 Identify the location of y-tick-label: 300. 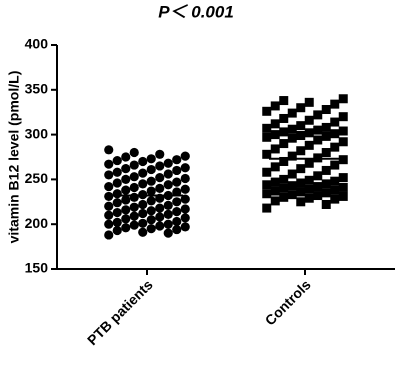
(37, 133).